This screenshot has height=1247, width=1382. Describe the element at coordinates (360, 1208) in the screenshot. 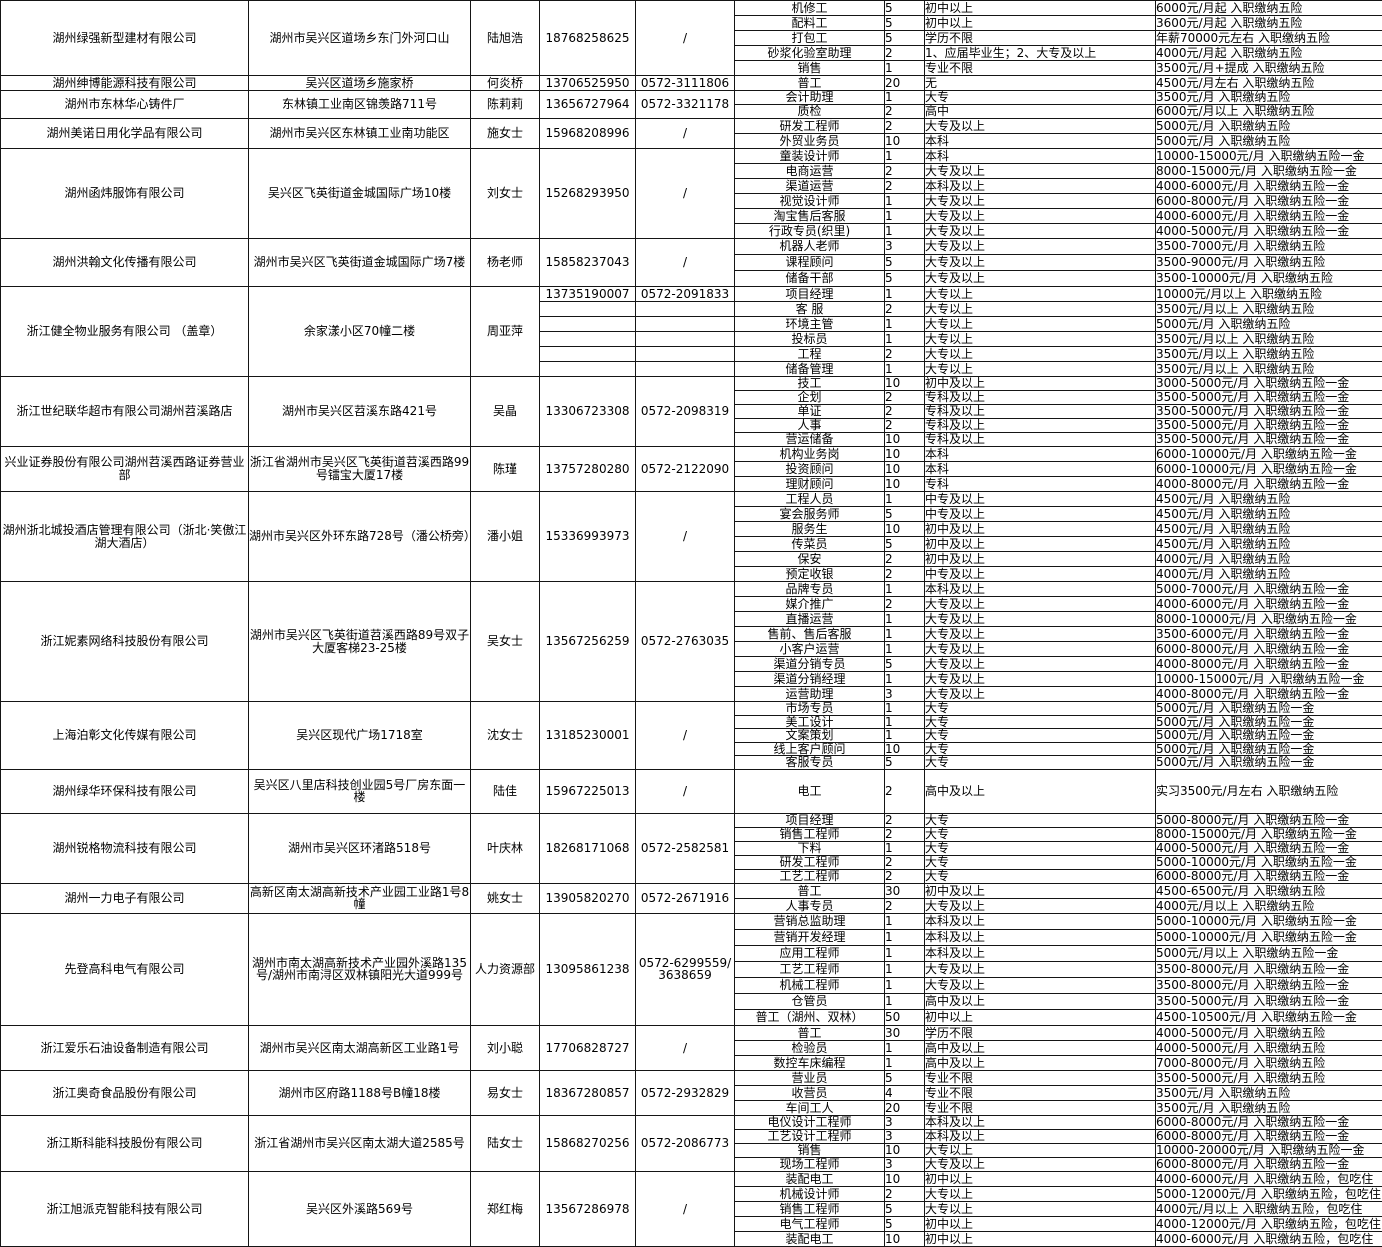

I see `company-address-cell: 吴兴区外溪路569号` at that location.